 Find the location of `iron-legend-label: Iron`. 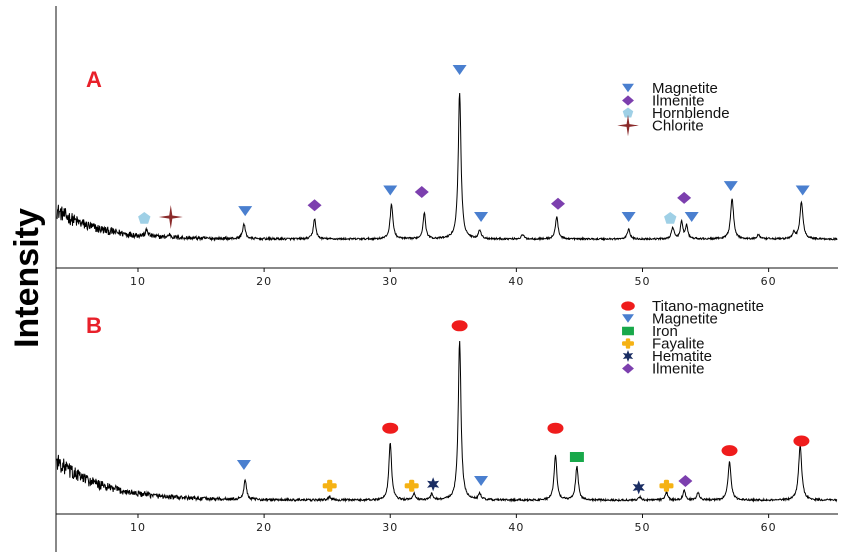

iron-legend-label: Iron is located at coordinates (665, 331).